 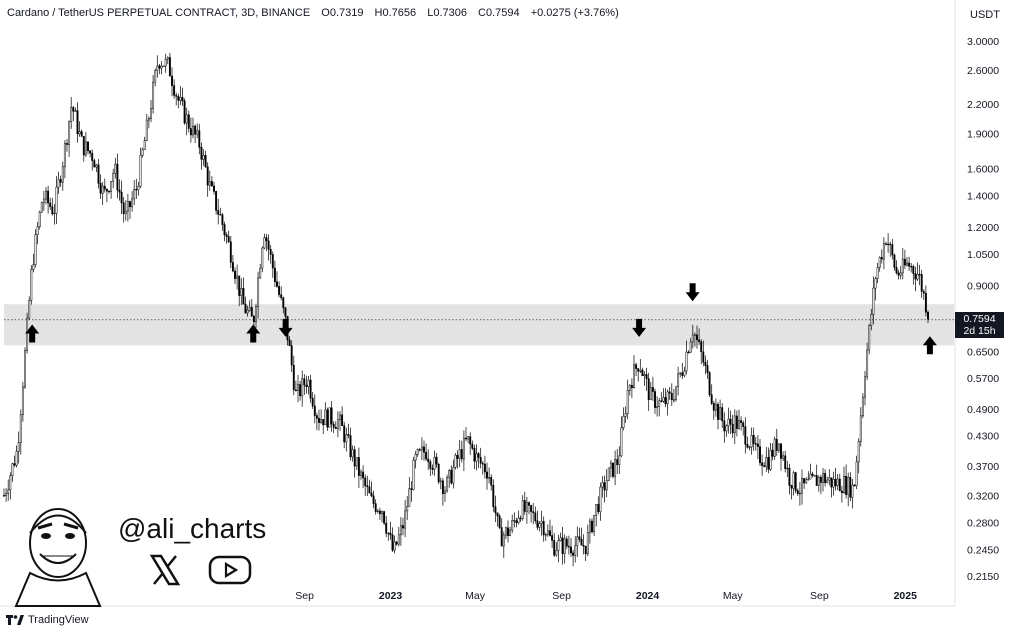 I want to click on down-arrow-marker, so click(x=285, y=327).